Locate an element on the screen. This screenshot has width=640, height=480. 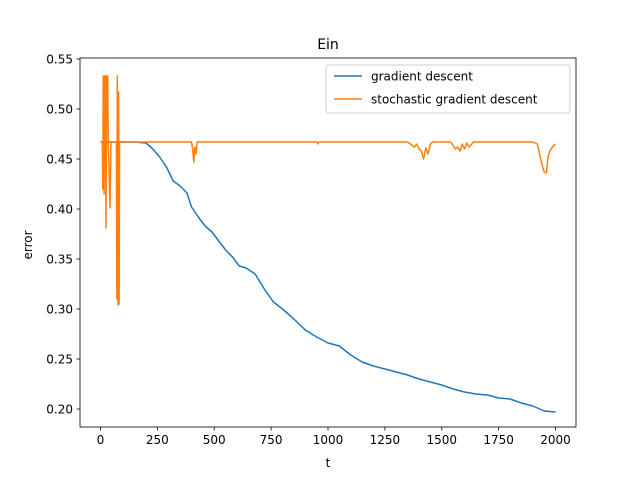
x-tick-label: 750 is located at coordinates (271, 440).